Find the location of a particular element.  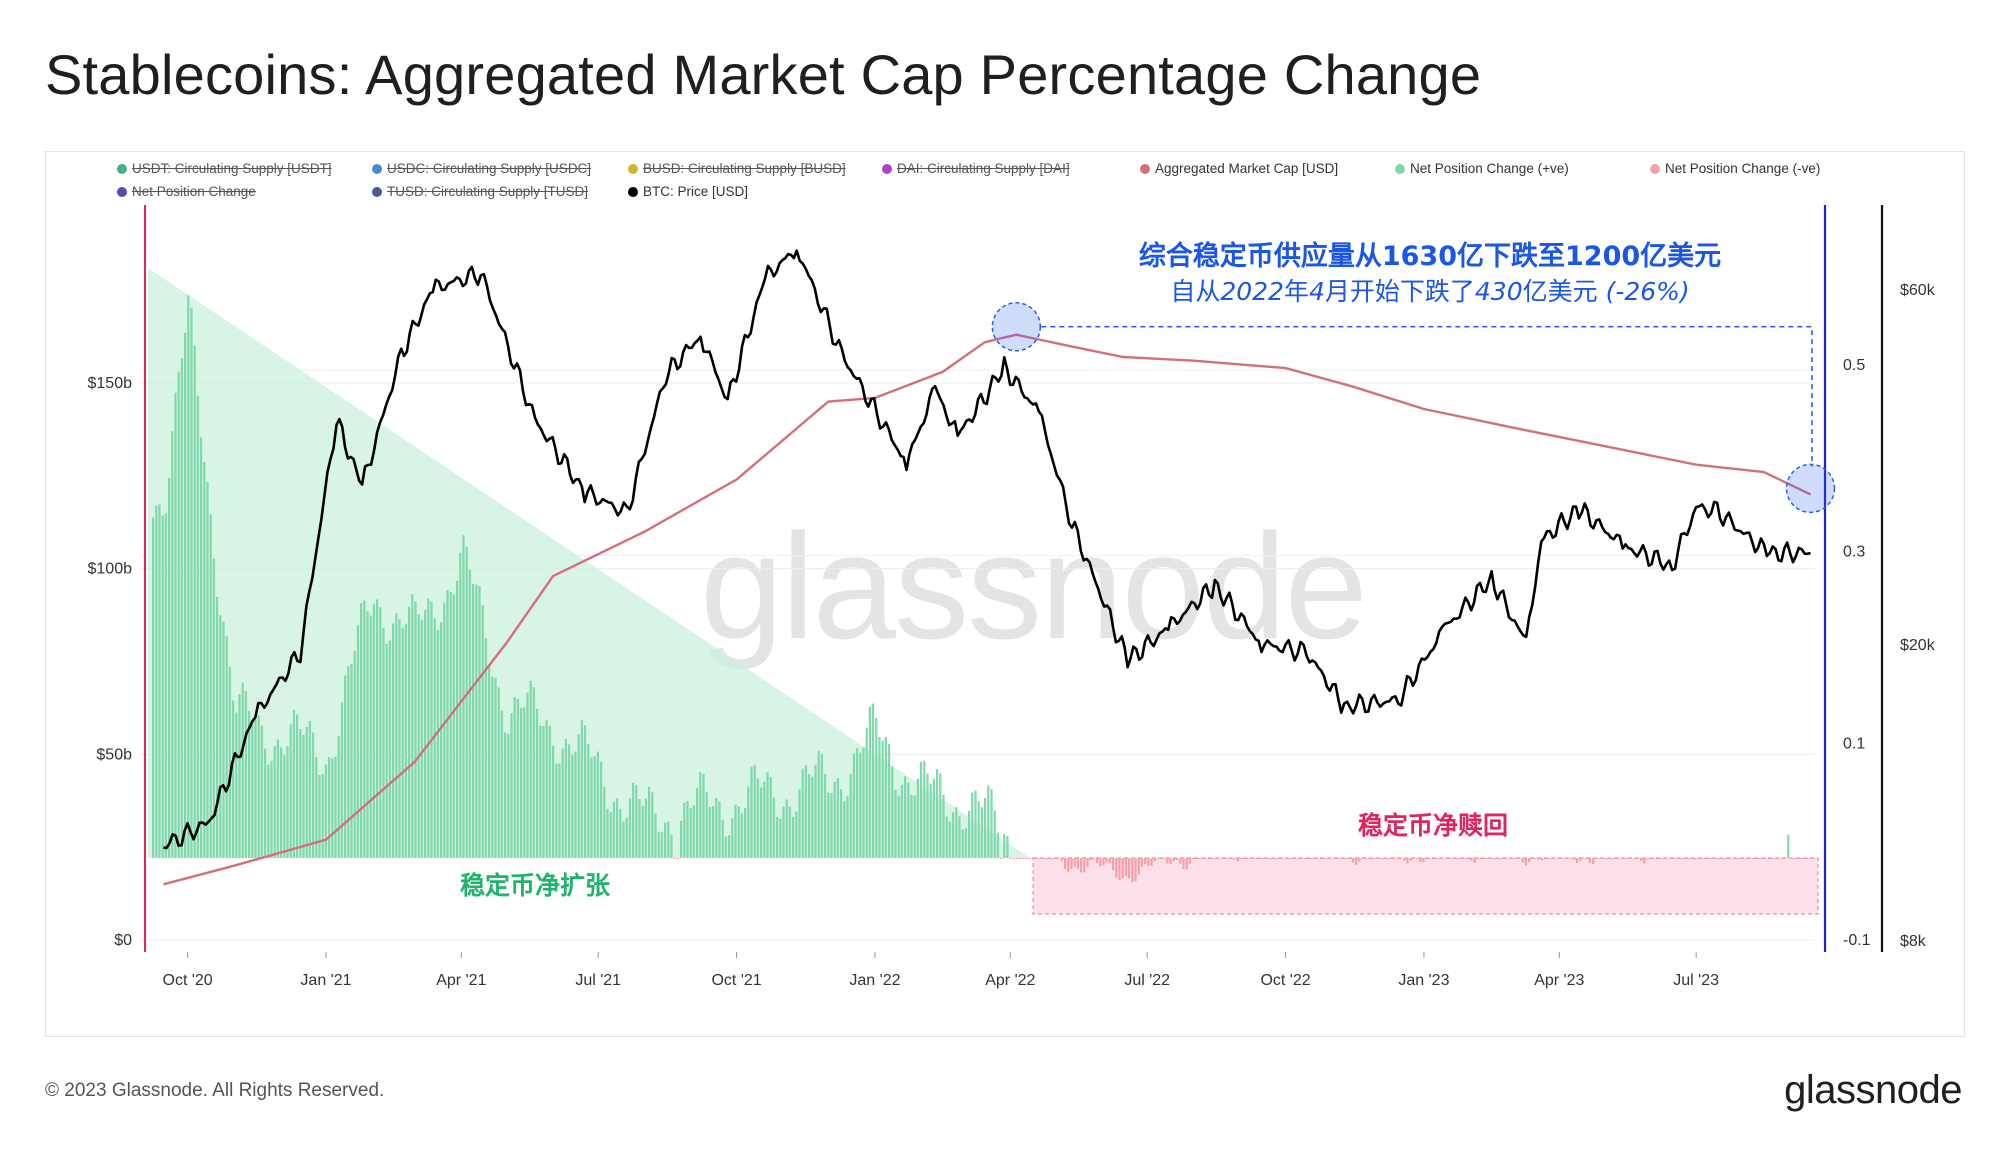

annotation-subline-prefix: 自从 is located at coordinates (1195, 291).